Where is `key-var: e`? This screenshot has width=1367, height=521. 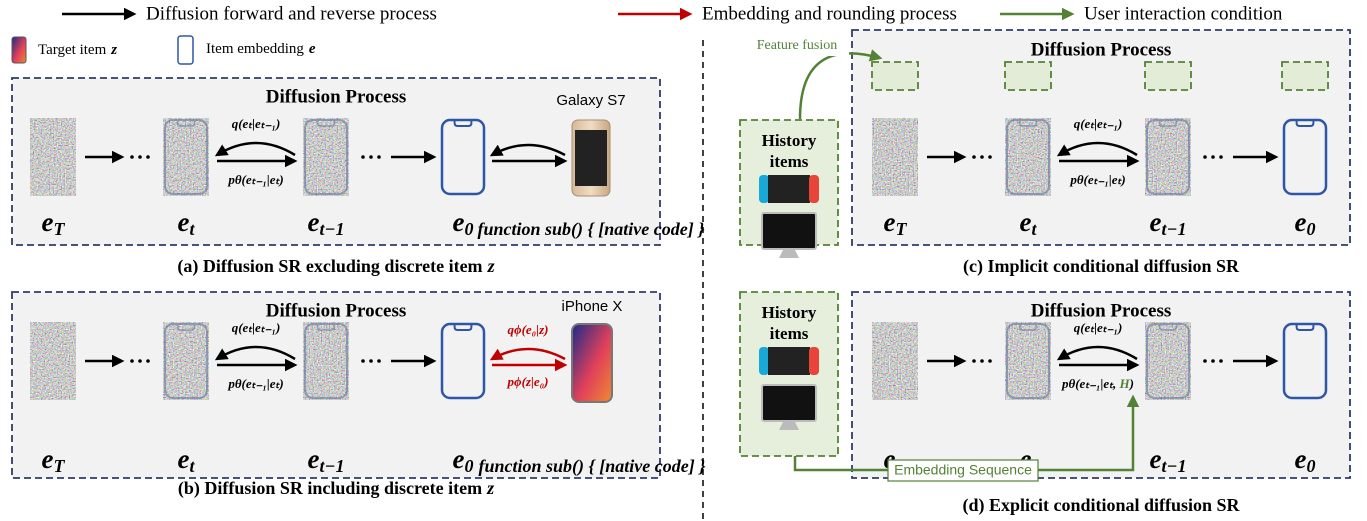 key-var: e is located at coordinates (312, 49).